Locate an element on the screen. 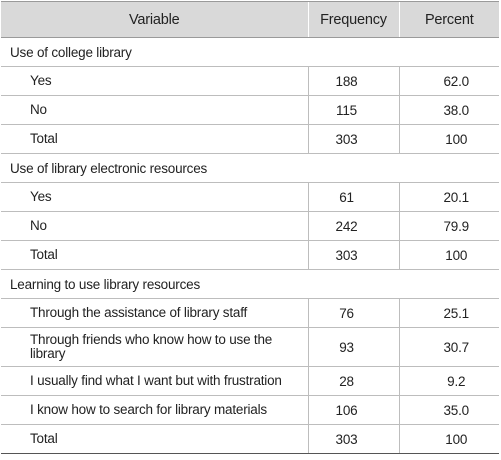 This screenshot has height=460, width=501. section-title: Use of college library is located at coordinates (250, 52).